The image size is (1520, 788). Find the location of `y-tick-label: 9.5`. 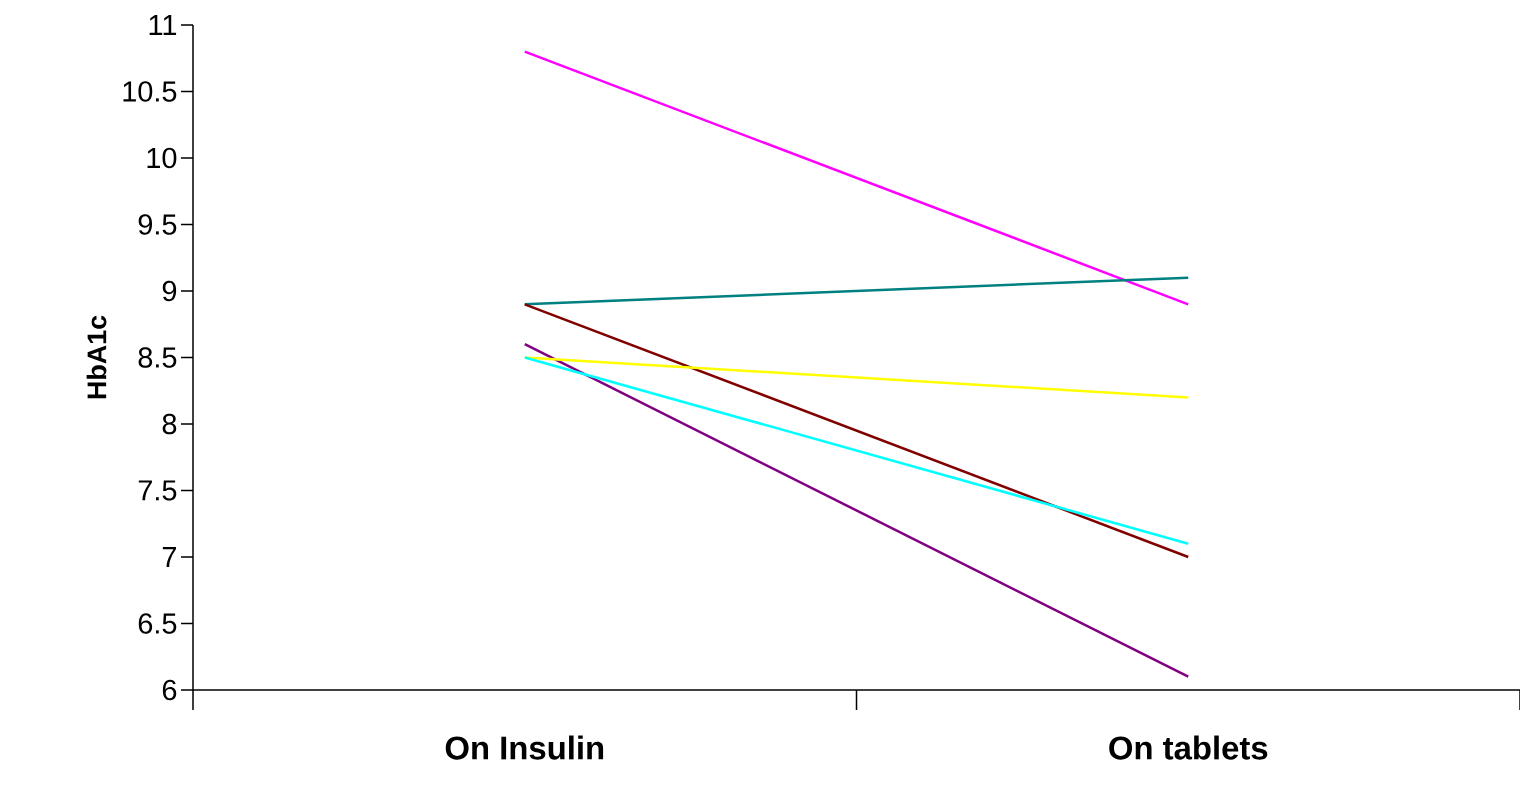

y-tick-label: 9.5 is located at coordinates (157, 224).